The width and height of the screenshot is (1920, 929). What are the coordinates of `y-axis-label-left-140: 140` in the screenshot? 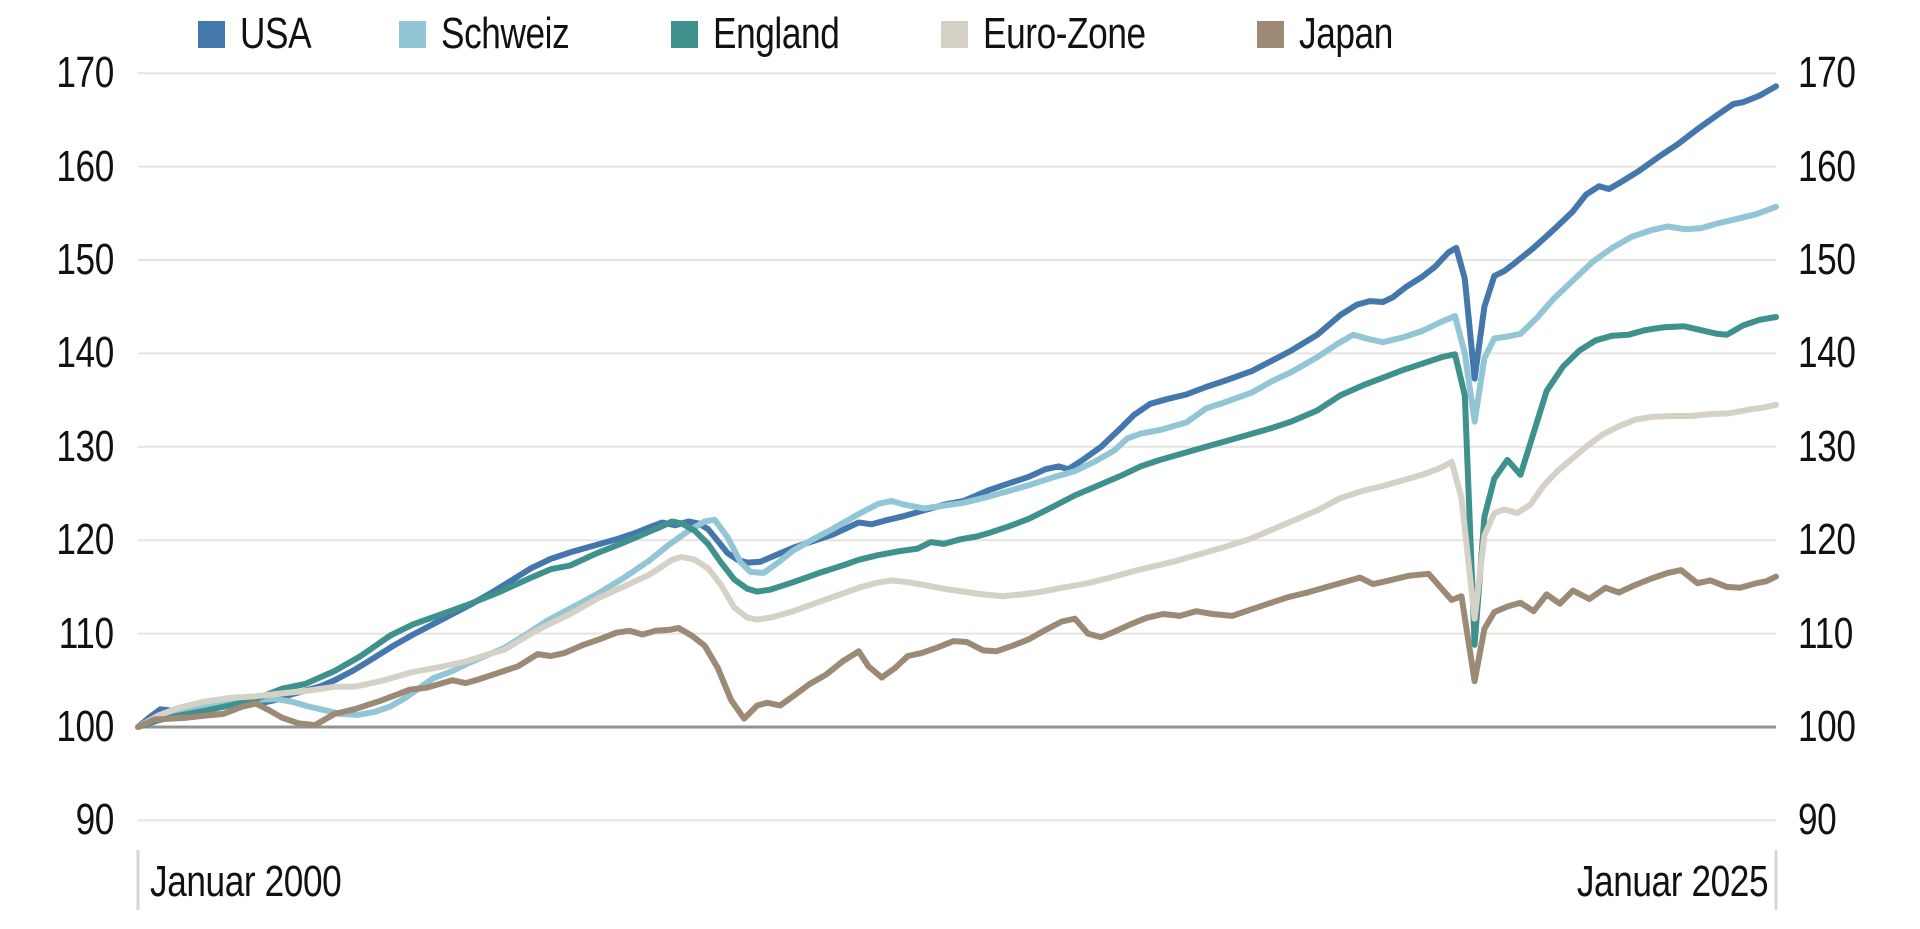 It's located at (57, 353).